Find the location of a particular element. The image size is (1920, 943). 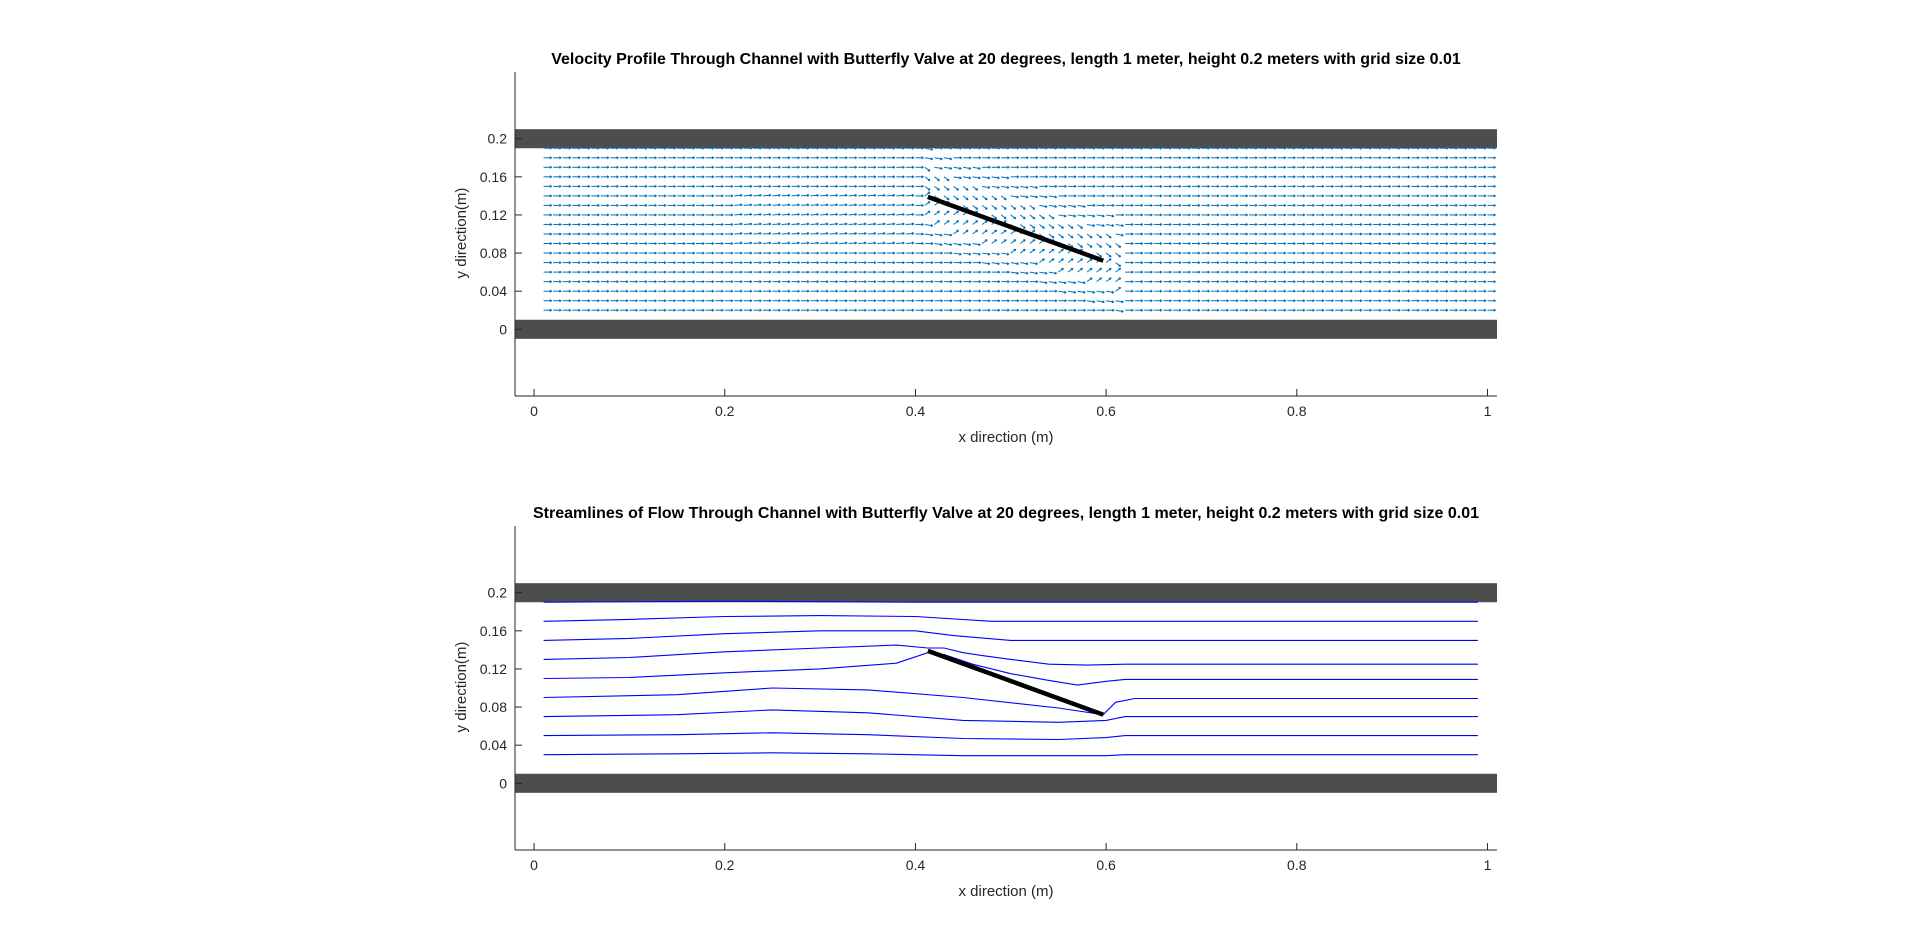

quiver-valve-plate is located at coordinates (1016, 228).